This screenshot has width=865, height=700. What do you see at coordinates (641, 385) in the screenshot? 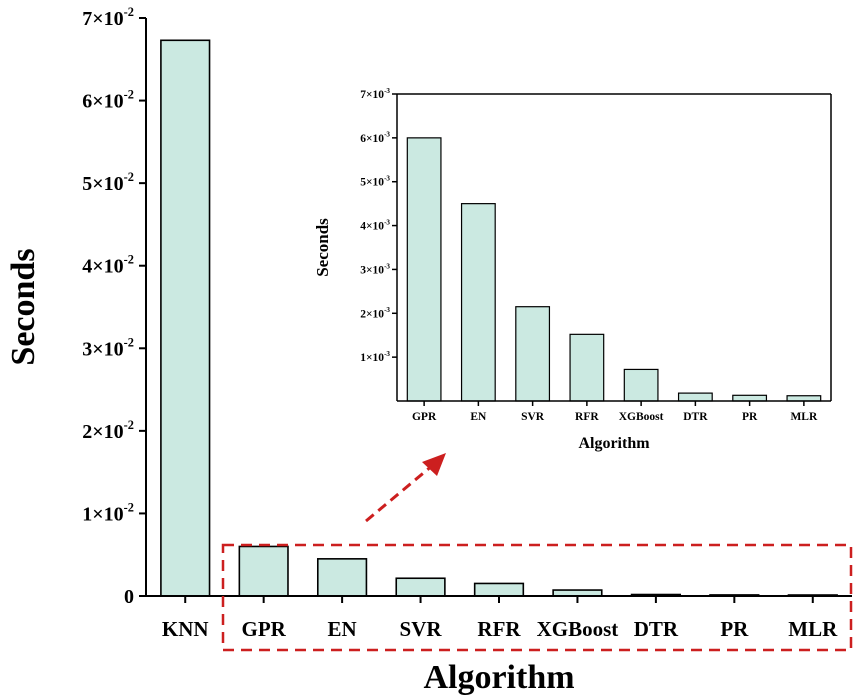
I see `inset-bar-xgboost` at bounding box center [641, 385].